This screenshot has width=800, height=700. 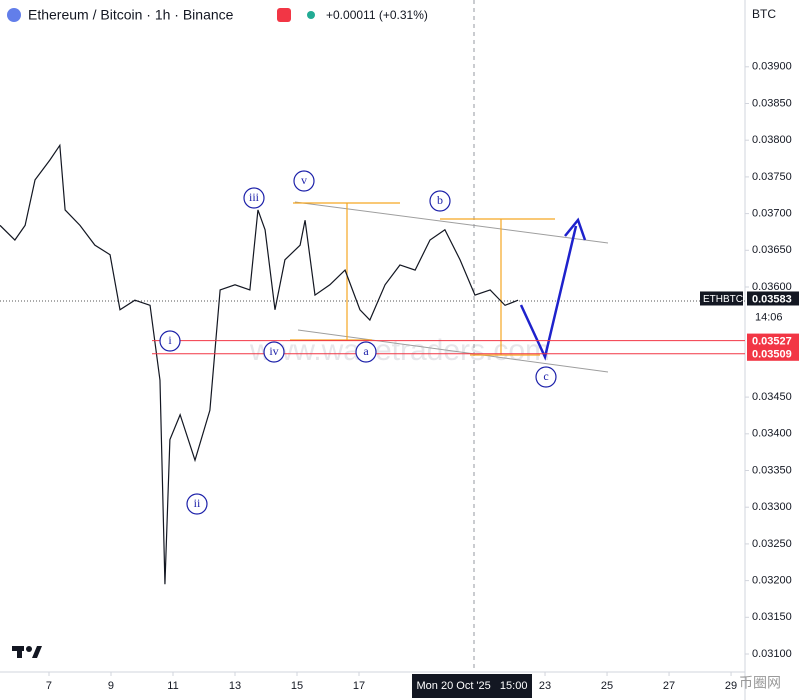 I want to click on projection-arrow, so click(x=553, y=289).